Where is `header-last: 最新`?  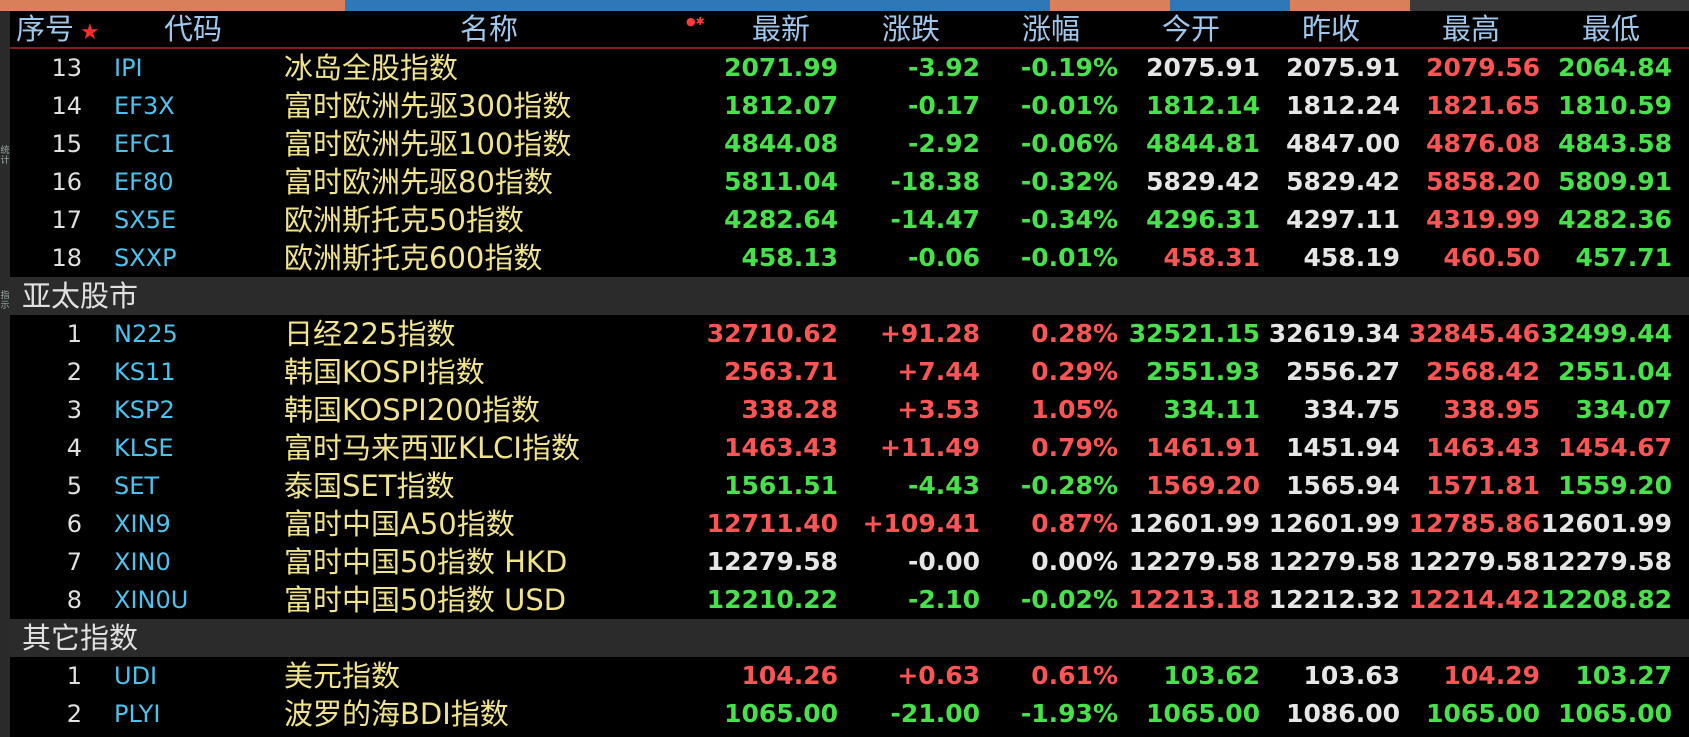 header-last: 最新 is located at coordinates (780, 29).